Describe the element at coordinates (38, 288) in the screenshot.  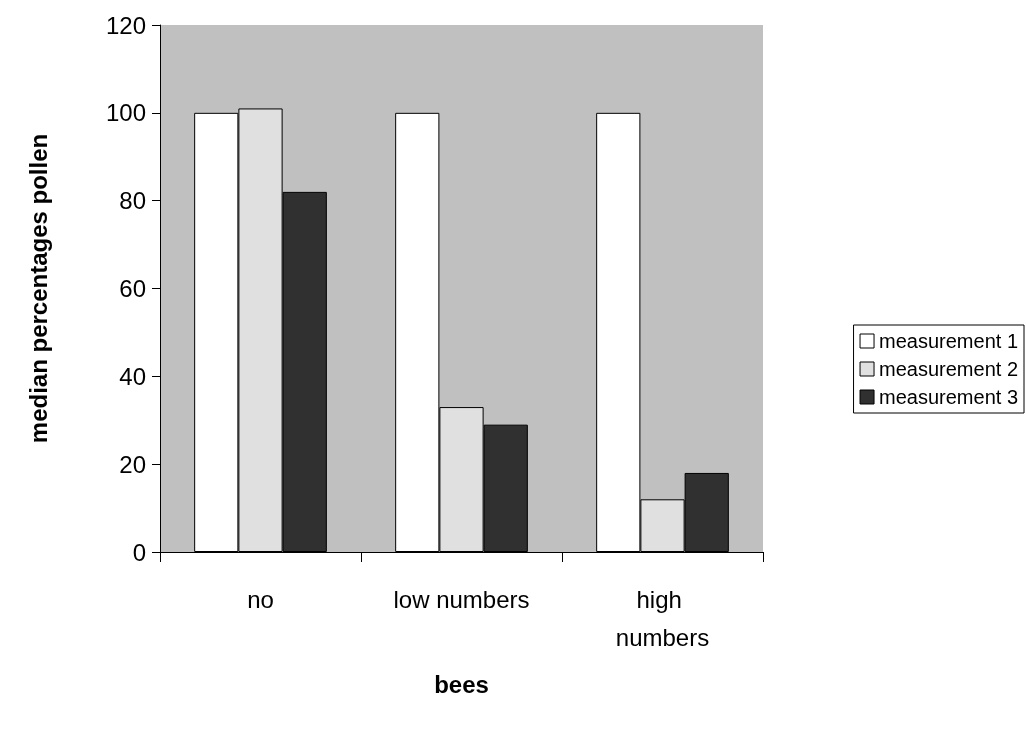
I see `y-axis-title: median percentages pollen` at that location.